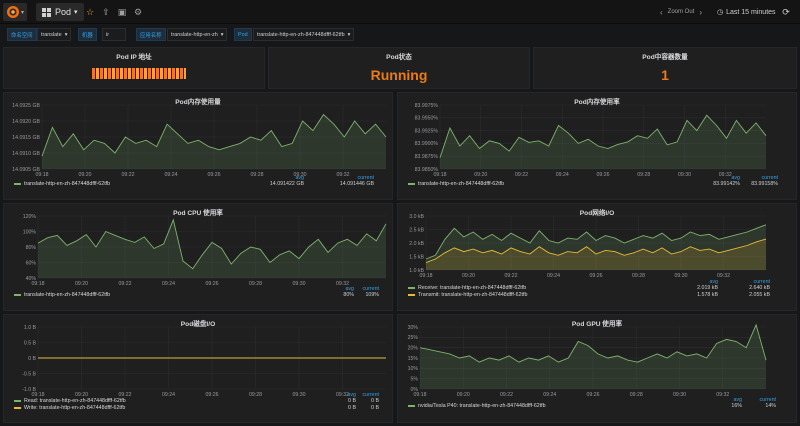 This screenshot has width=800, height=426. I want to click on panel-title: Pod内存使用量, so click(198, 102).